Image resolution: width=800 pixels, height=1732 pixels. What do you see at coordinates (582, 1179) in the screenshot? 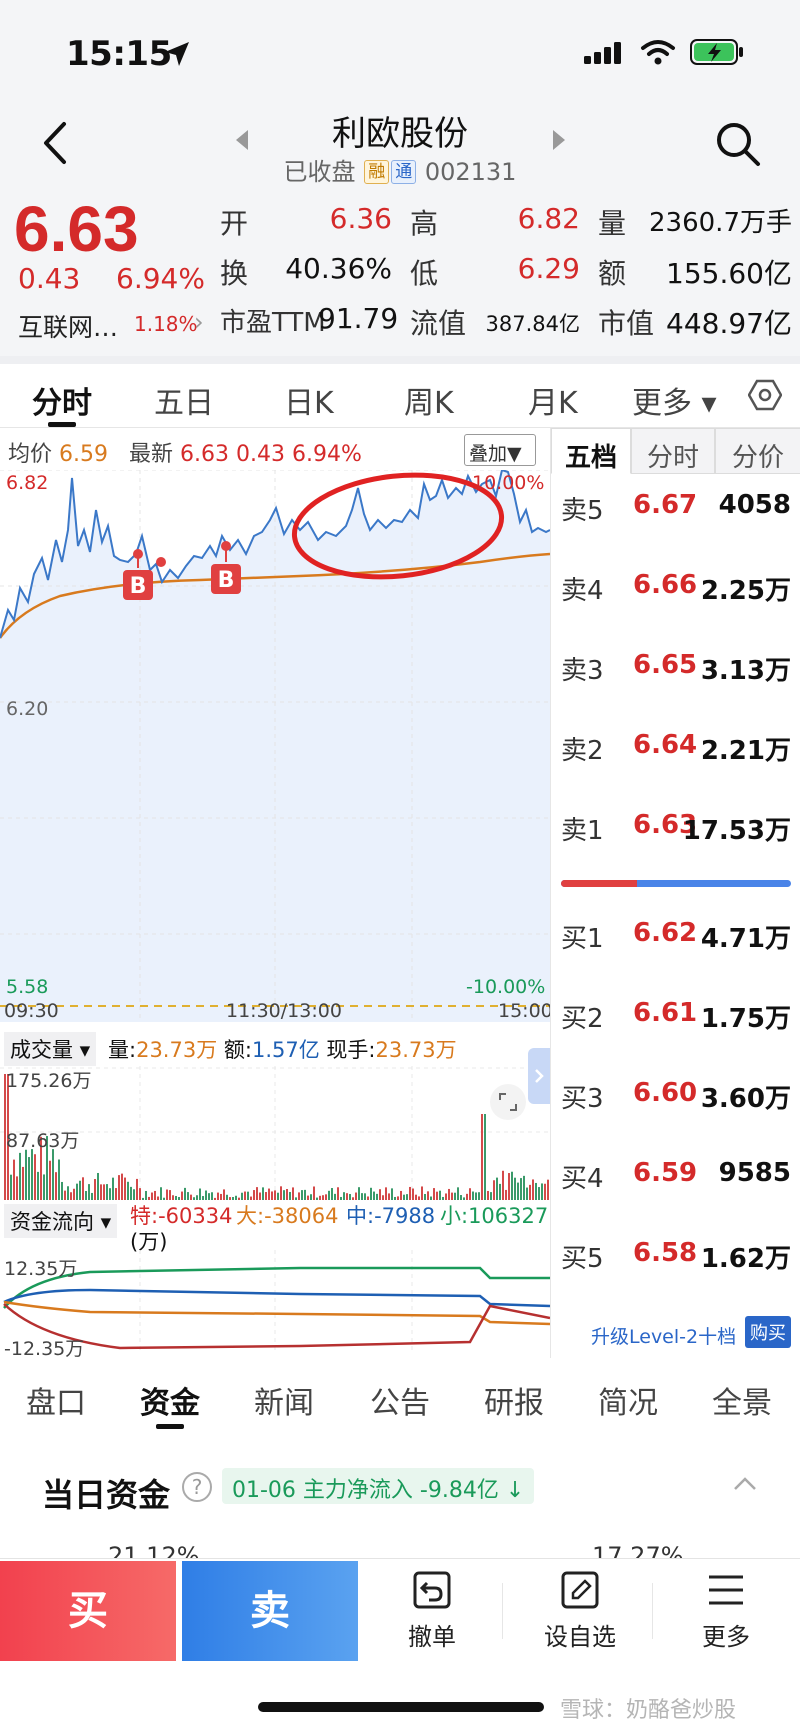
I see `bid-level-label: 买4` at bounding box center [582, 1179].